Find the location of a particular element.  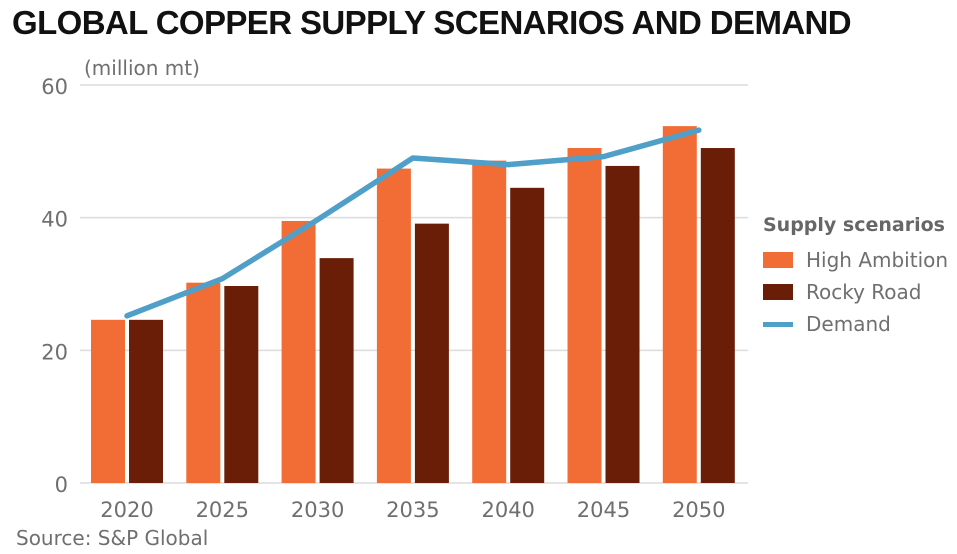

bar-high-ambition-2030 is located at coordinates (298, 351).